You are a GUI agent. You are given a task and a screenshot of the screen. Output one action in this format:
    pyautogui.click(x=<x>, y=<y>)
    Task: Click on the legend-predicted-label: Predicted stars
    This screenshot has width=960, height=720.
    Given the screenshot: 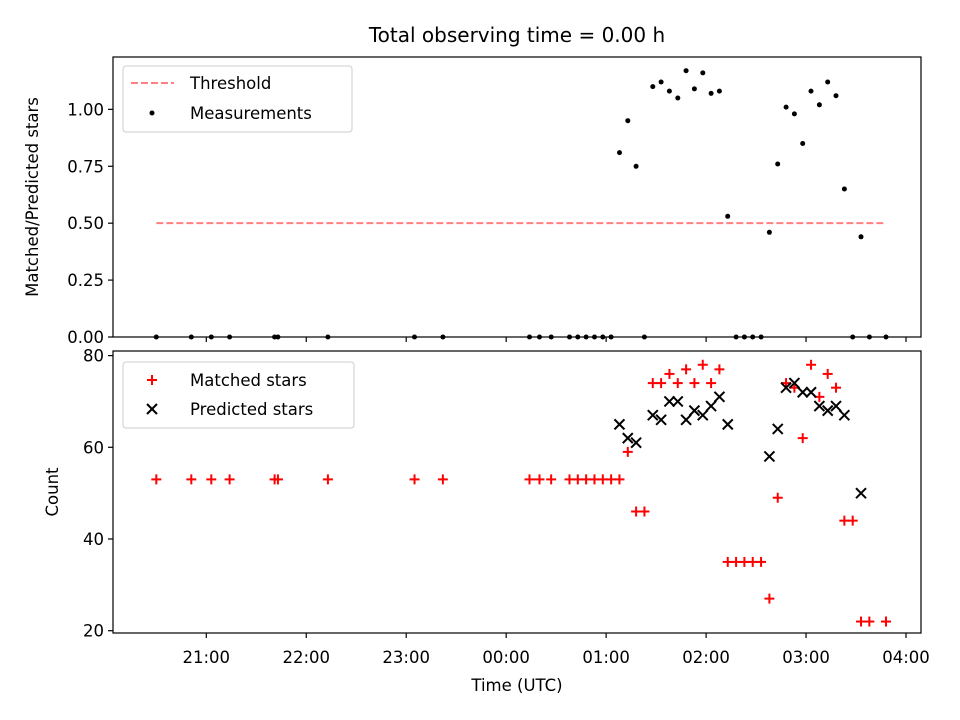 What is the action you would take?
    pyautogui.click(x=251, y=409)
    